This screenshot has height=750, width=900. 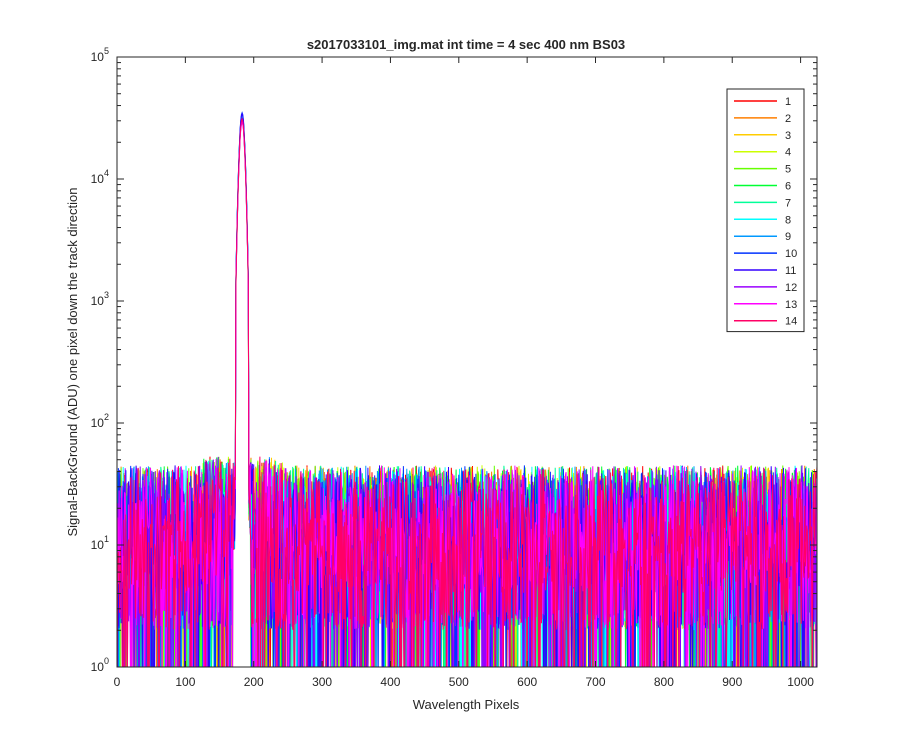 What do you see at coordinates (100, 177) in the screenshot?
I see `y-tick-label: 10⁴` at bounding box center [100, 177].